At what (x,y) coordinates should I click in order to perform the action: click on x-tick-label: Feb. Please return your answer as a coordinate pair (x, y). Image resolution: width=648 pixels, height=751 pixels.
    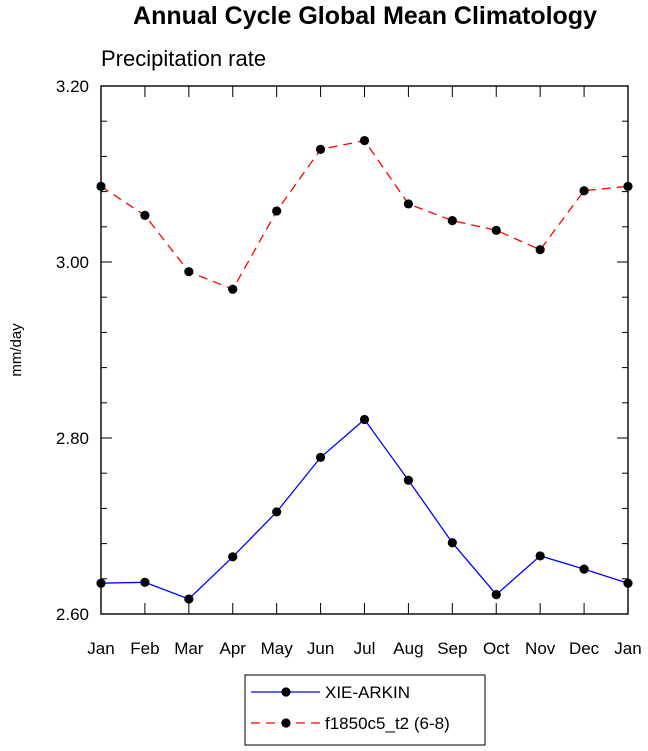
    Looking at the image, I should click on (144, 648).